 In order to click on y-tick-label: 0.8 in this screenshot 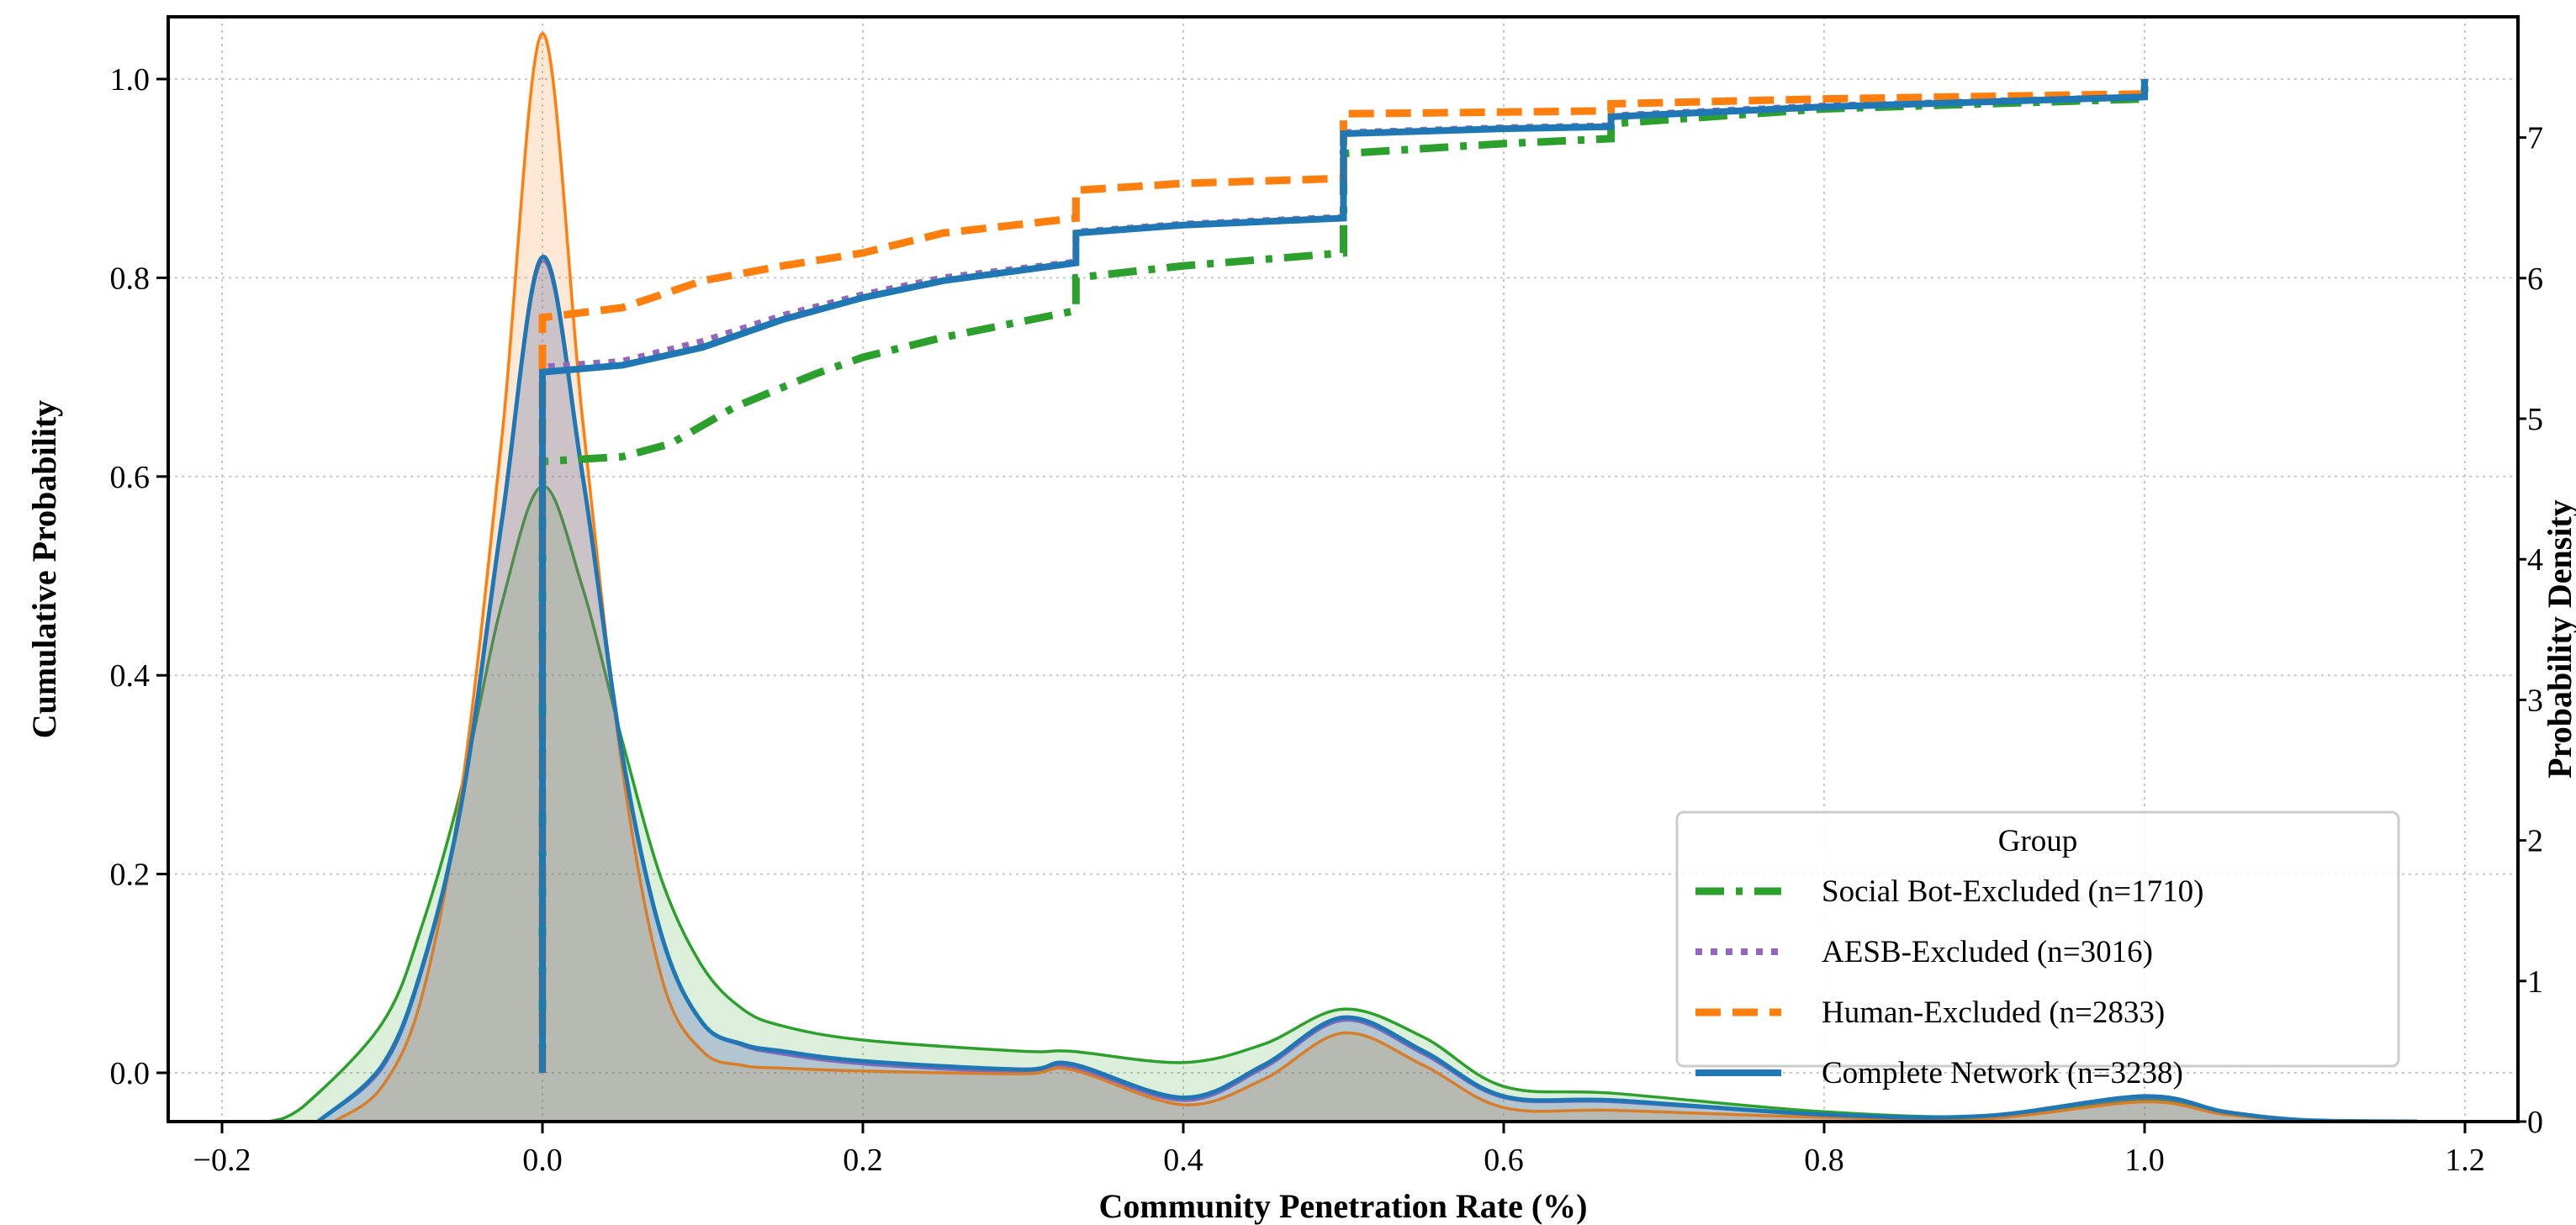, I will do `click(130, 278)`.